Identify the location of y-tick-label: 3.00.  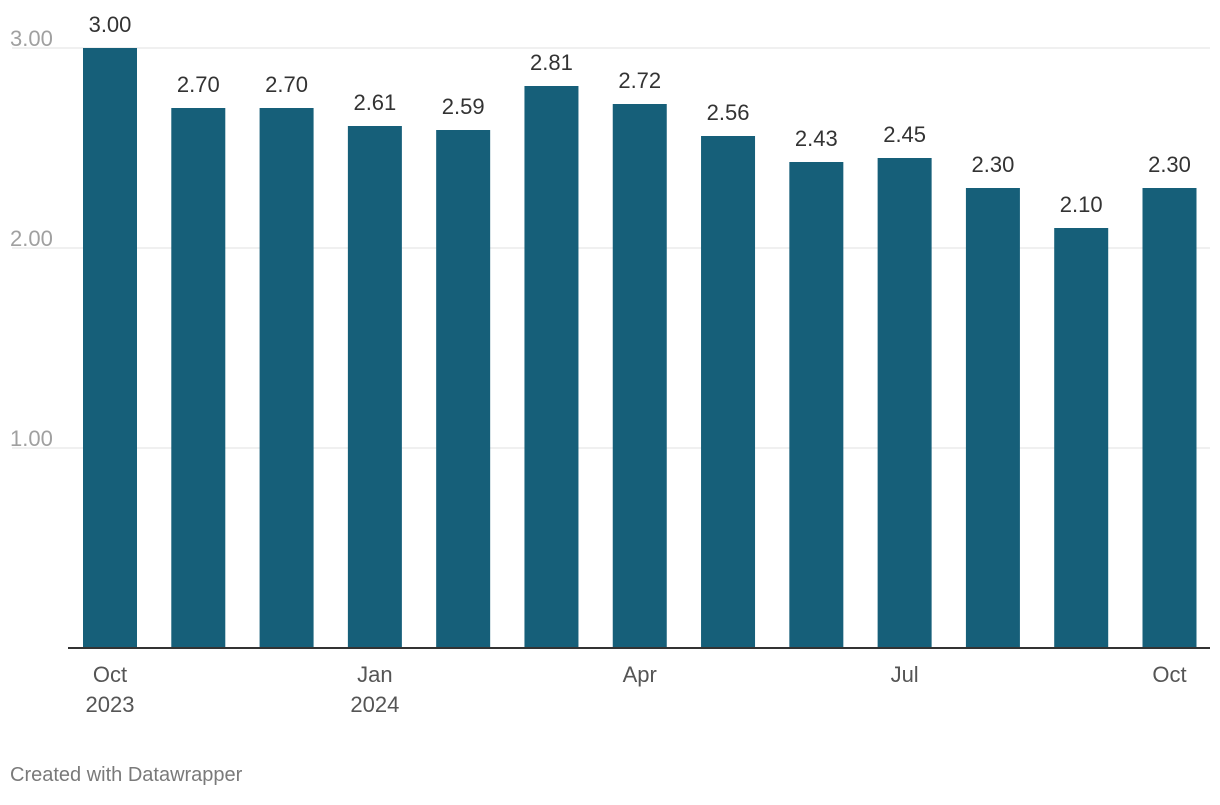
(31, 38).